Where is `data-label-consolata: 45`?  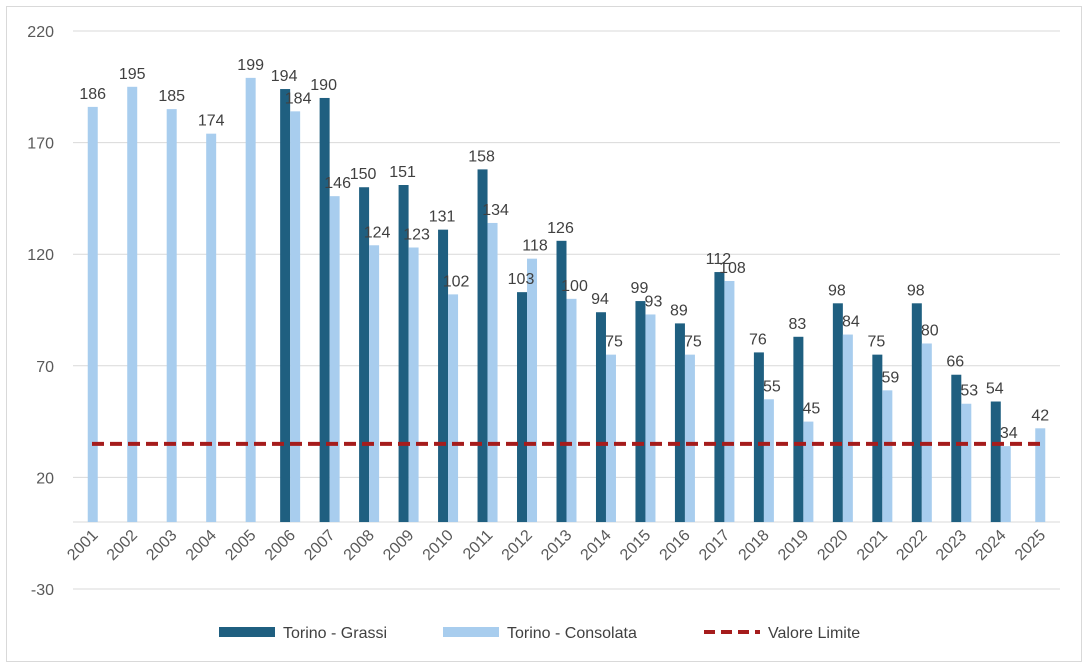 data-label-consolata: 45 is located at coordinates (811, 409).